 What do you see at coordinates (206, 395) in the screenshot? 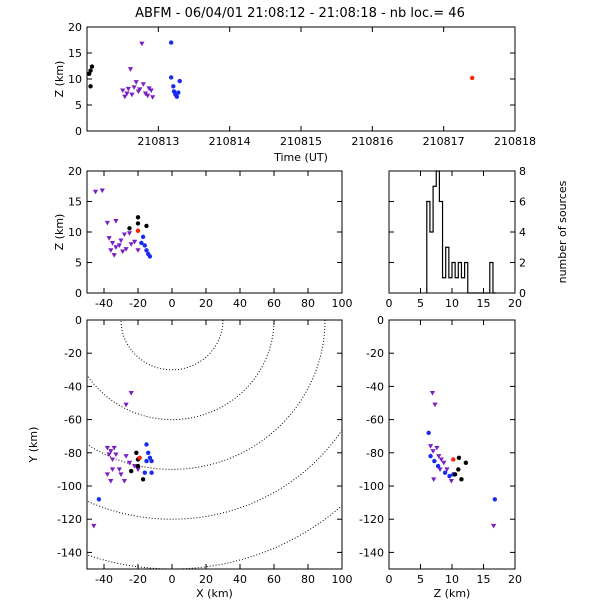
I see `range-ring` at bounding box center [206, 395].